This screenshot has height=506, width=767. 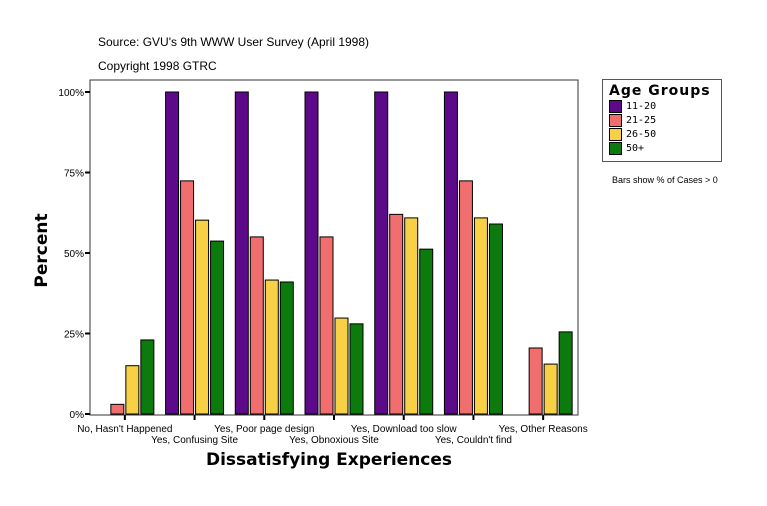 What do you see at coordinates (665, 148) in the screenshot?
I see `legend-item: 50+` at bounding box center [665, 148].